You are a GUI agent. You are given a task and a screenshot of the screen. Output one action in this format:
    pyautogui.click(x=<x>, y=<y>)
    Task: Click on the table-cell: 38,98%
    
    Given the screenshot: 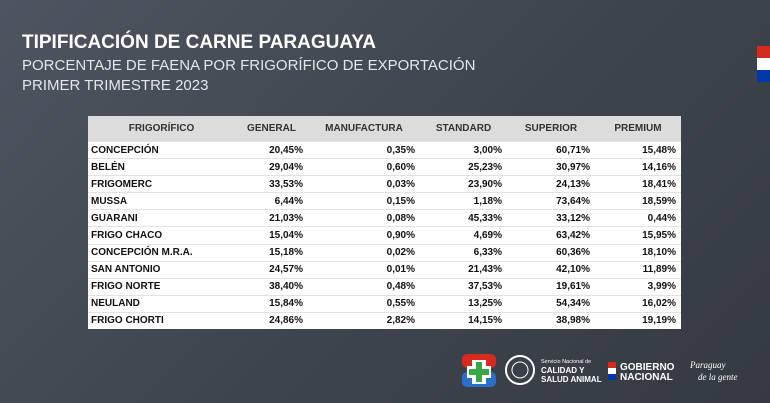 What is the action you would take?
    pyautogui.click(x=573, y=321)
    